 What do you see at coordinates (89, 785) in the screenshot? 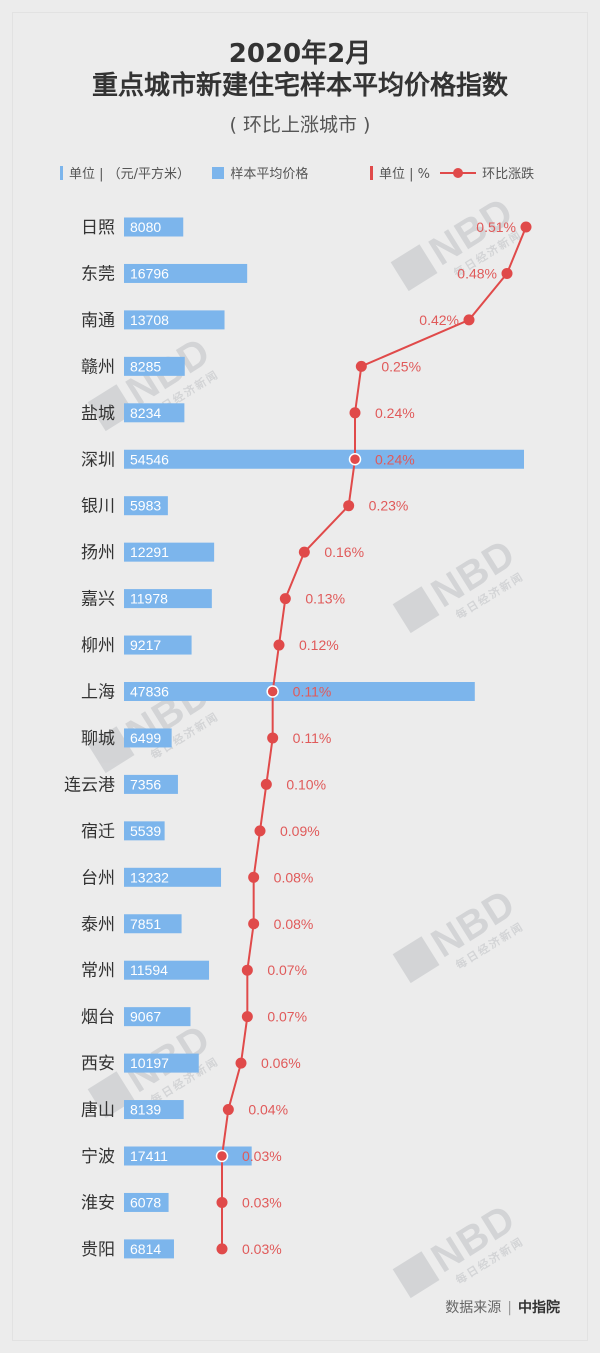
I see `category-label: 连云港` at bounding box center [89, 785].